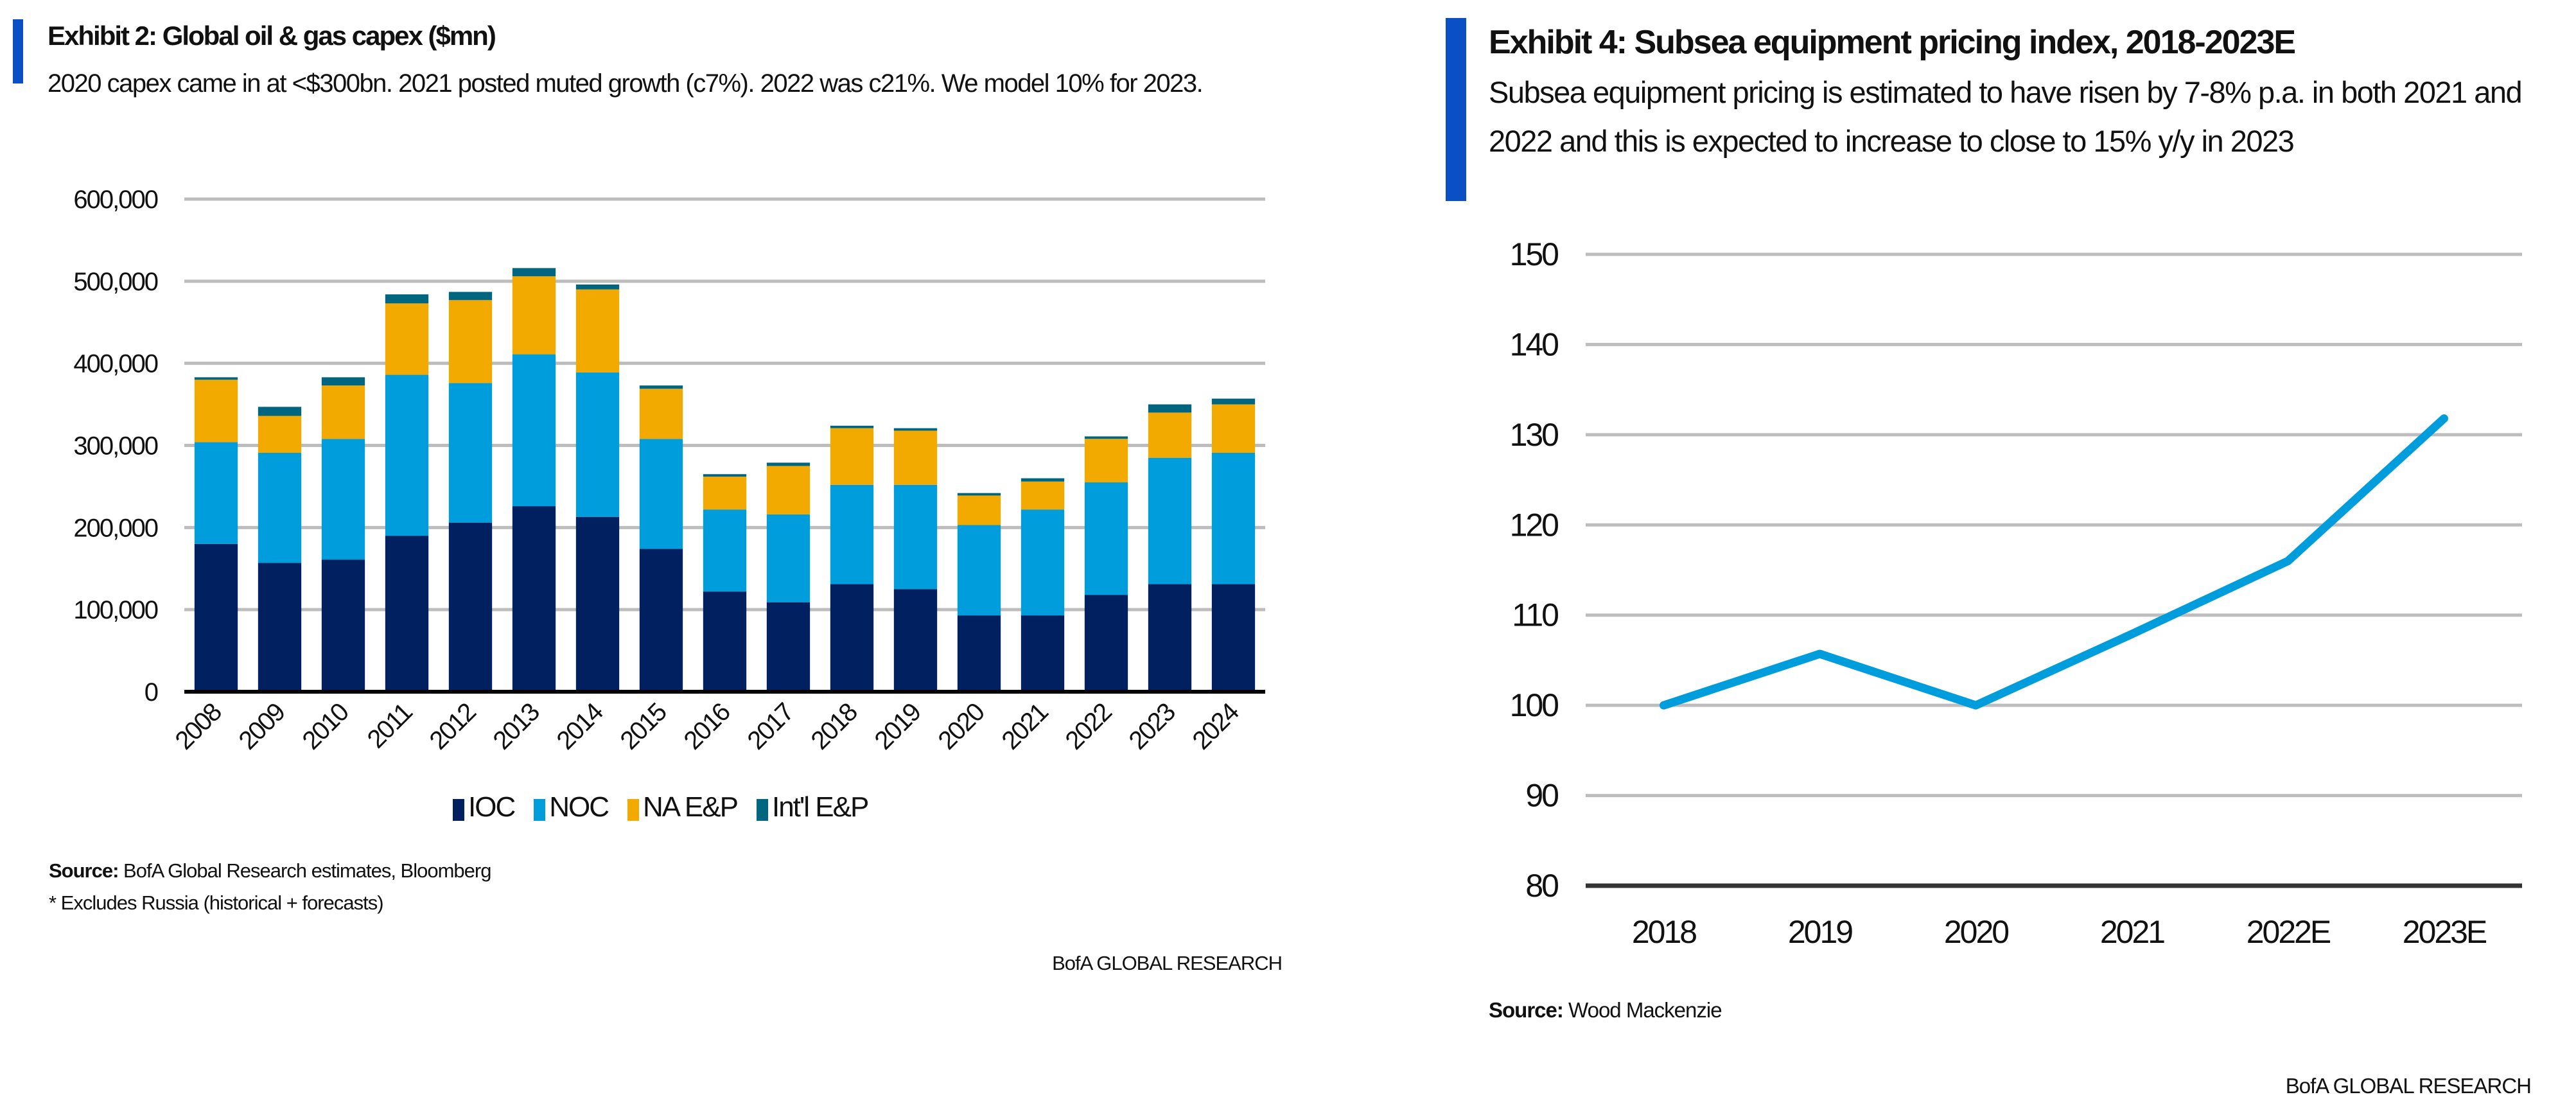  Describe the element at coordinates (198, 726) in the screenshot. I see `x-tick-label: 2008` at that location.